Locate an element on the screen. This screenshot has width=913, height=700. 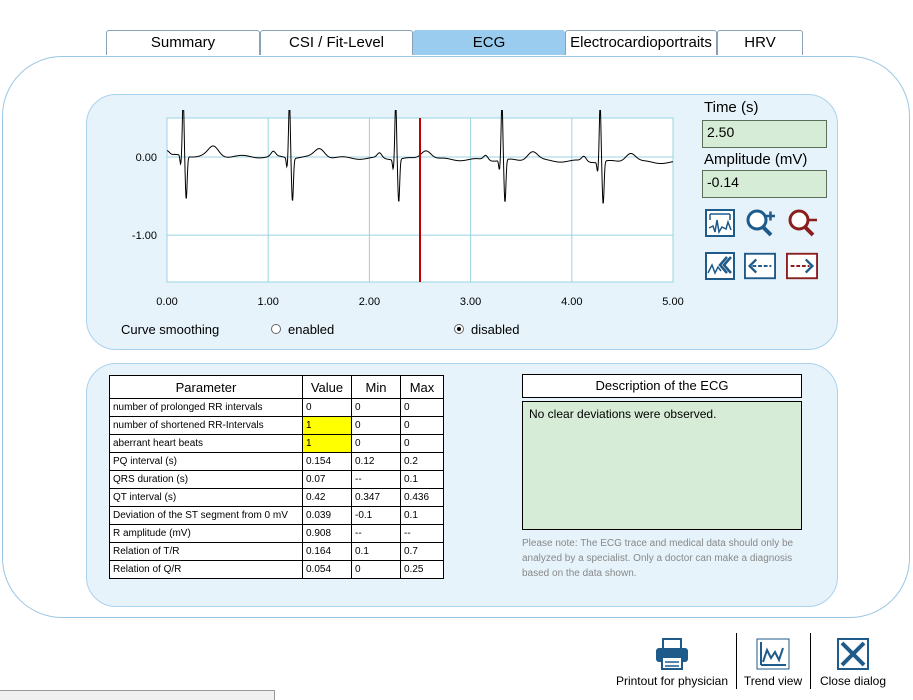
ecg-x-tick-label: 3.00 is located at coordinates (470, 302).